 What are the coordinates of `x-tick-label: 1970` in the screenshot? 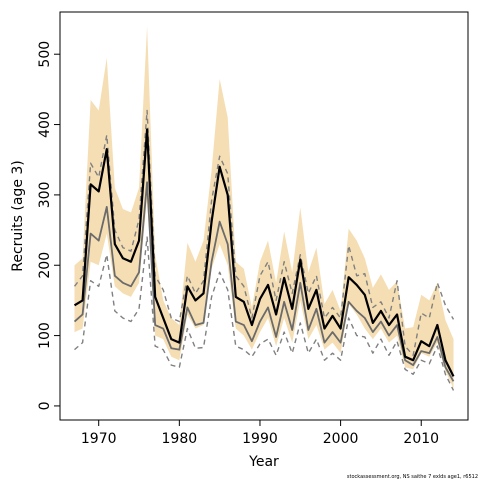 It's located at (99, 439).